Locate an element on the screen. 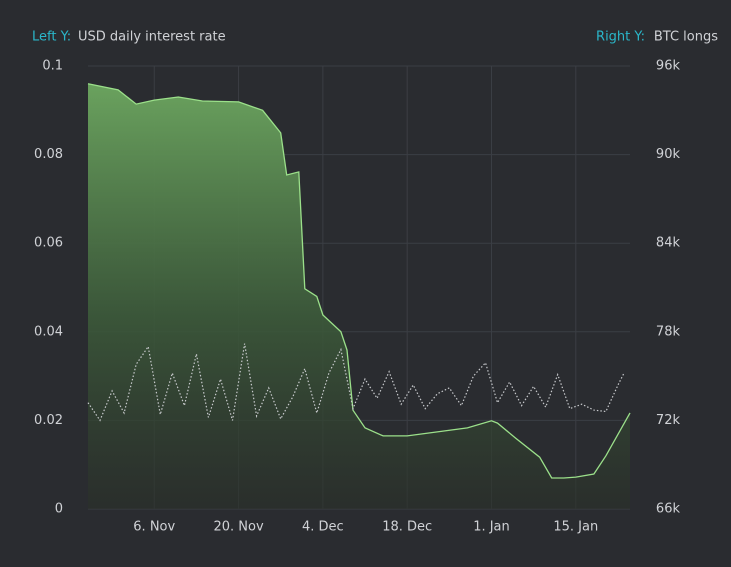 Image resolution: width=731 pixels, height=567 pixels. y2-tick-label: 84k is located at coordinates (668, 243).